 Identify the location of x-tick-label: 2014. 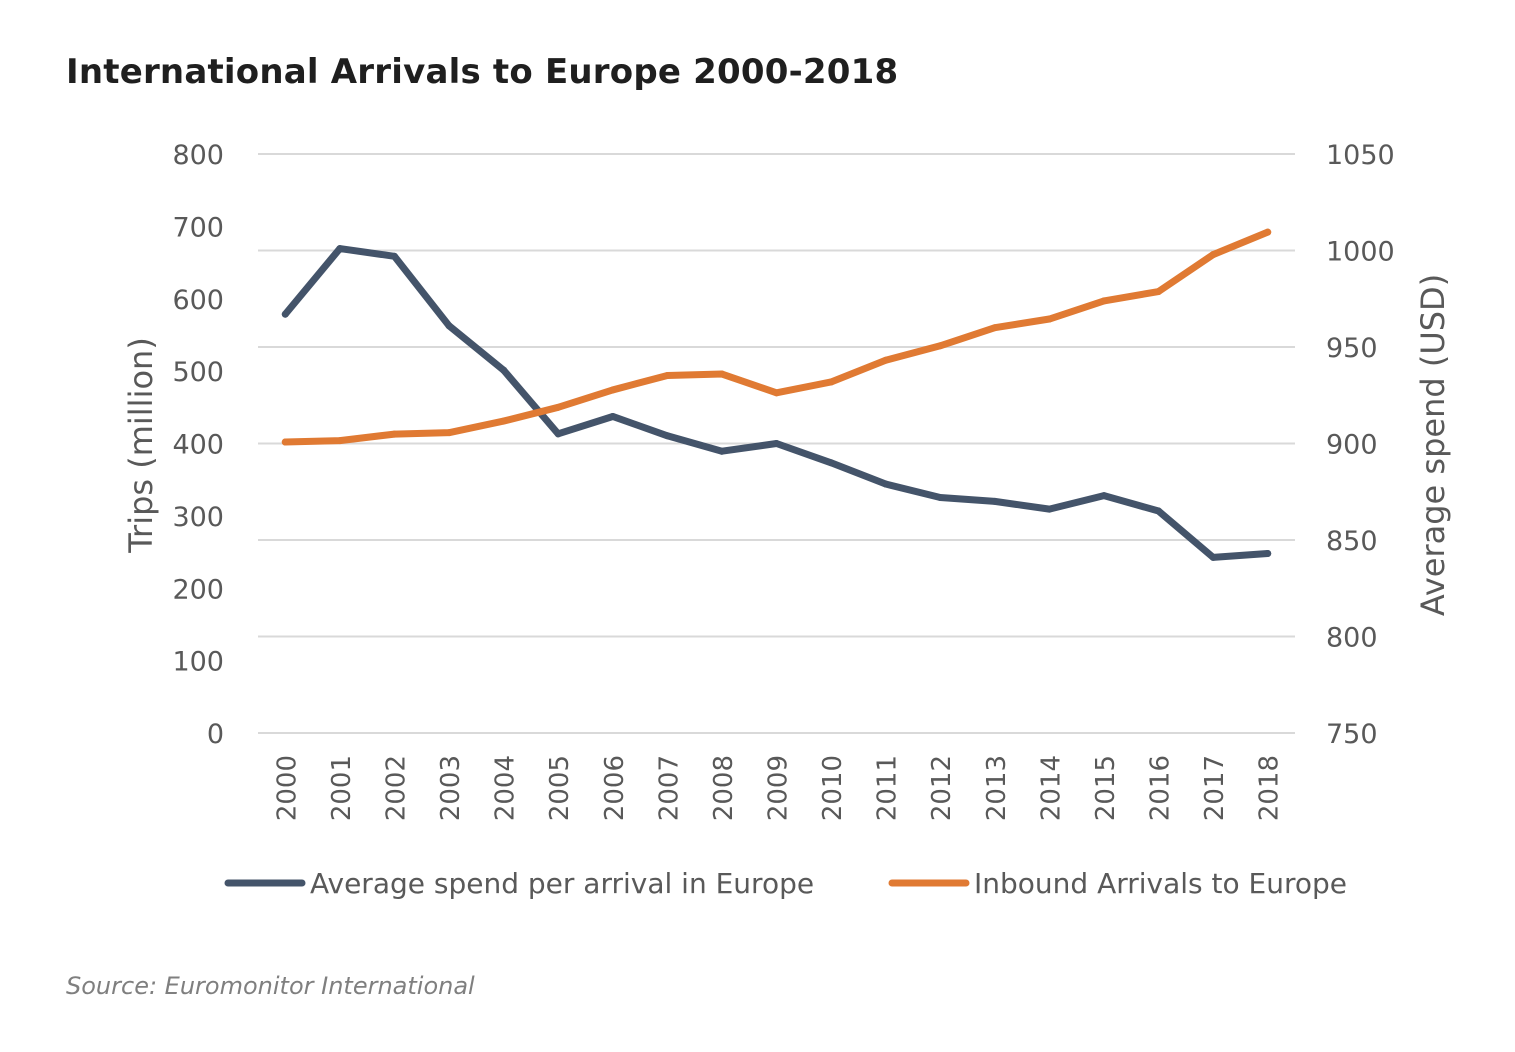
(1051, 788).